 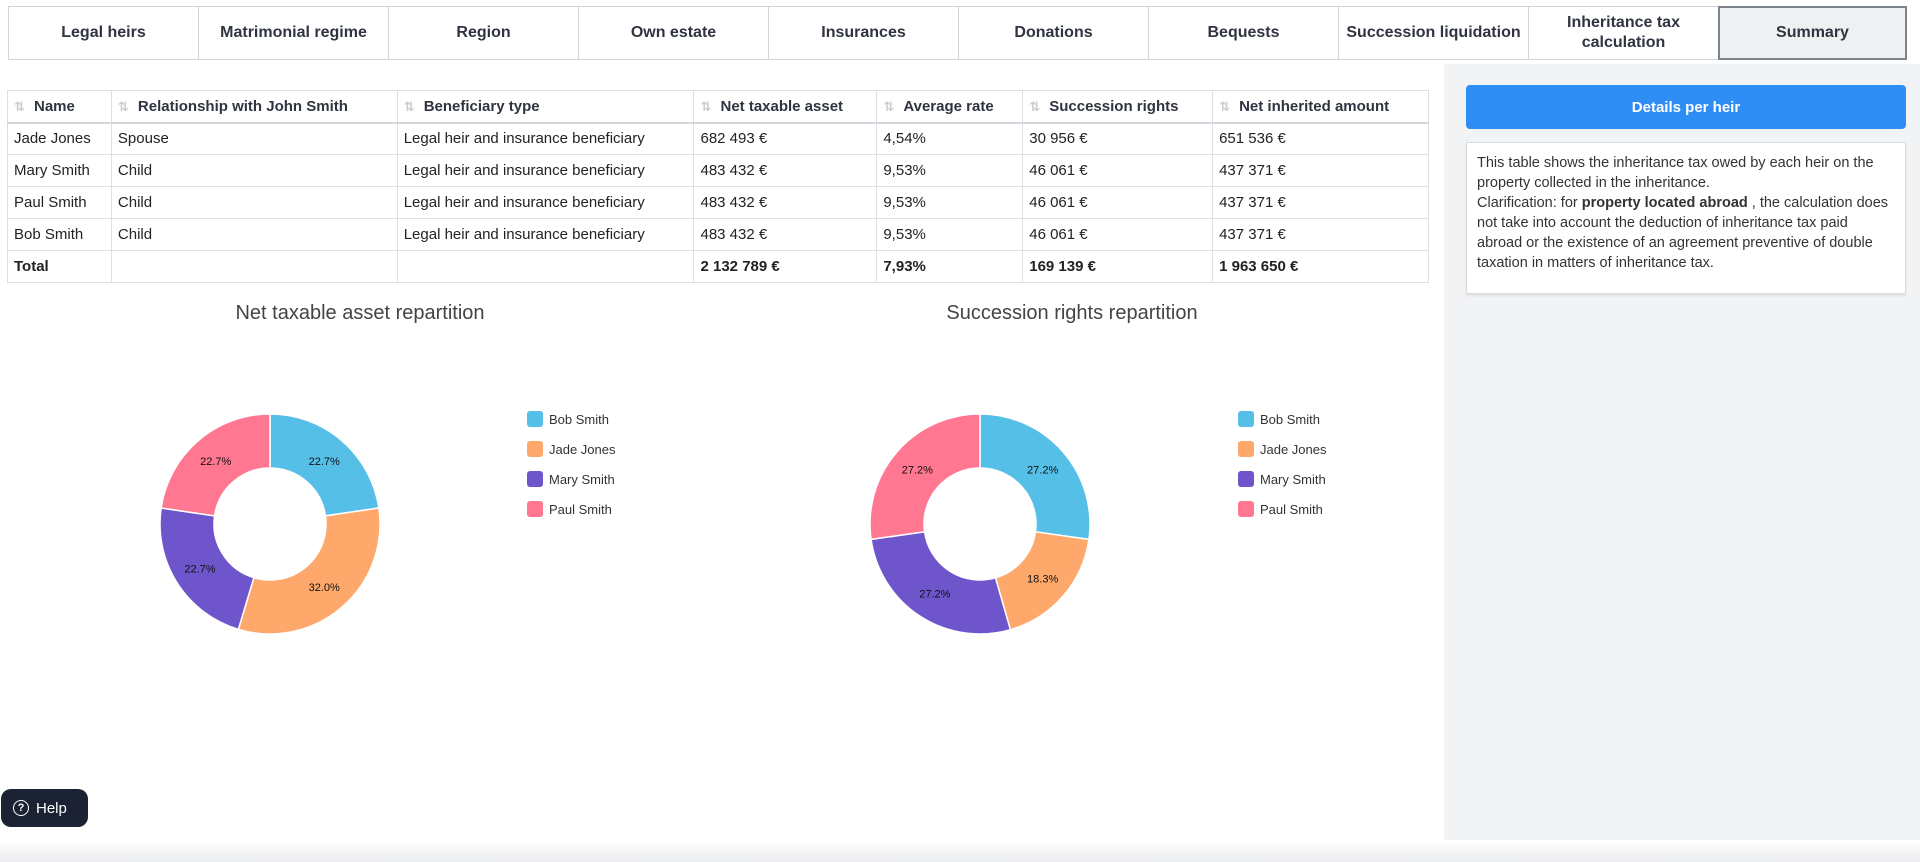 What do you see at coordinates (950, 170) in the screenshot?
I see `table-cell: 9,53%` at bounding box center [950, 170].